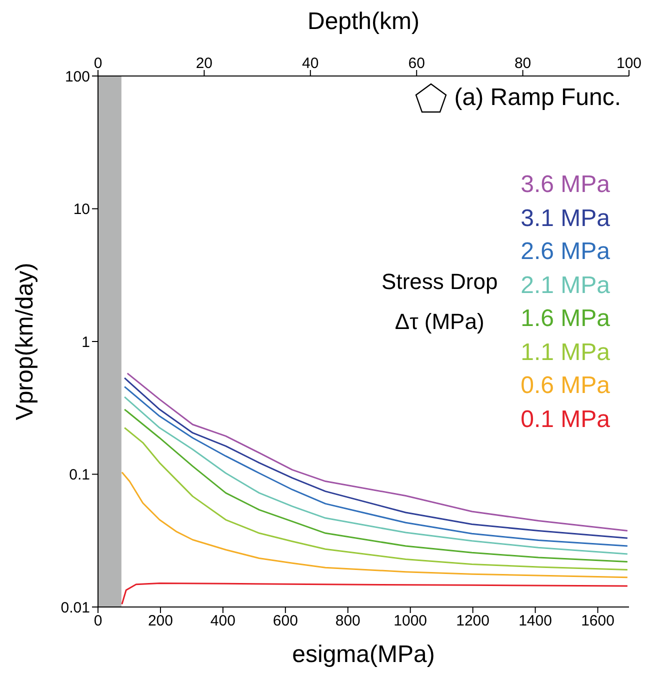 Image resolution: width=652 pixels, height=680 pixels. Describe the element at coordinates (416, 63) in the screenshot. I see `x2-tick-label: 60` at that location.